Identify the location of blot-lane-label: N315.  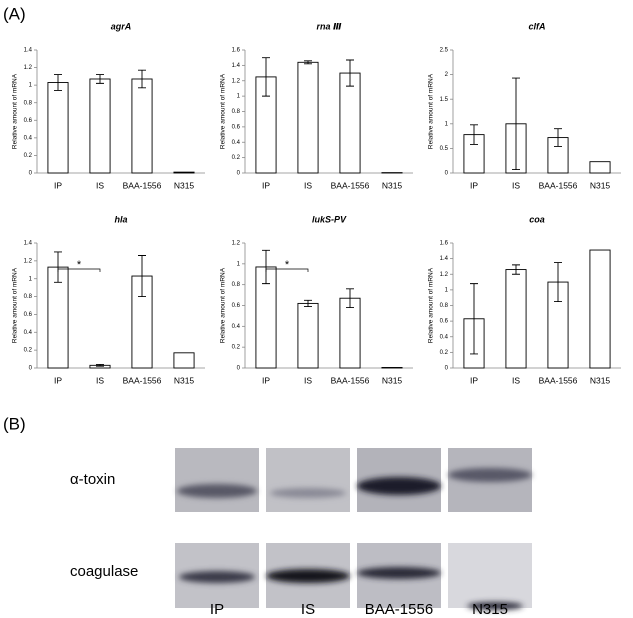
(490, 609).